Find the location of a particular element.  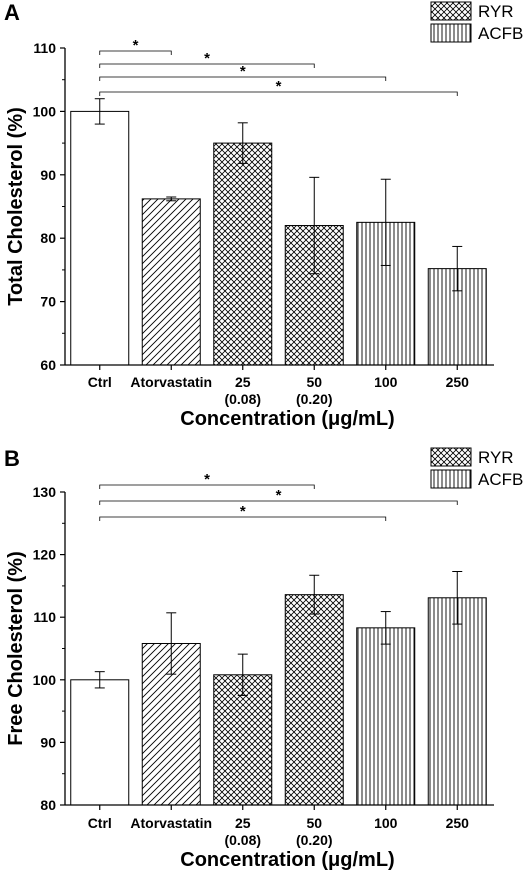

y-tick-label: 120 is located at coordinates (45, 555).